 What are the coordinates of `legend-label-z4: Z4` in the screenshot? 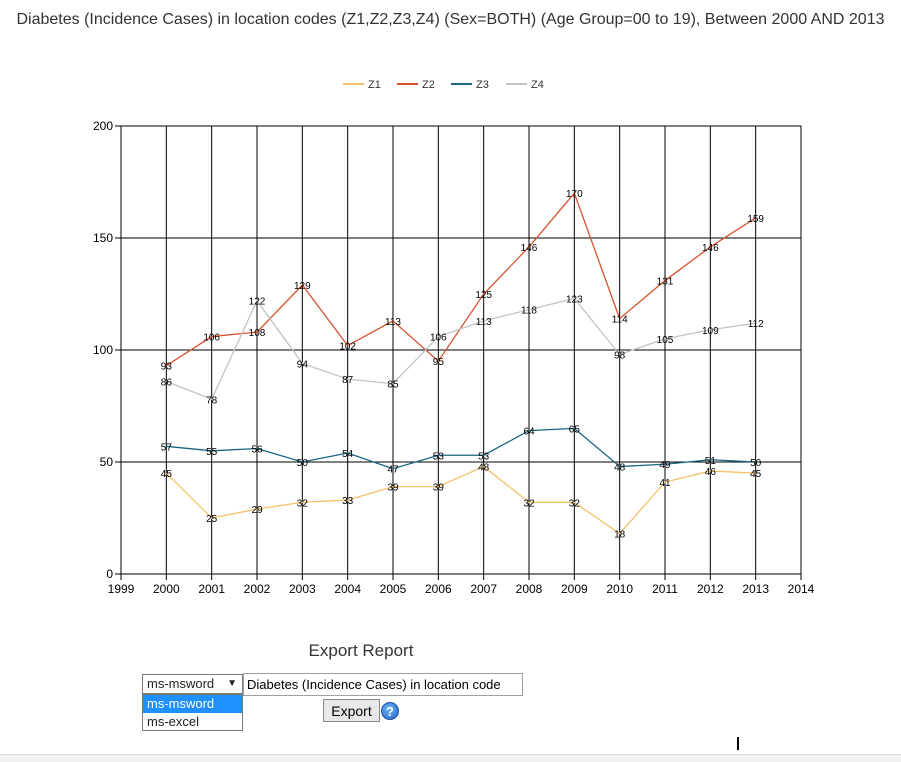 It's located at (537, 85).